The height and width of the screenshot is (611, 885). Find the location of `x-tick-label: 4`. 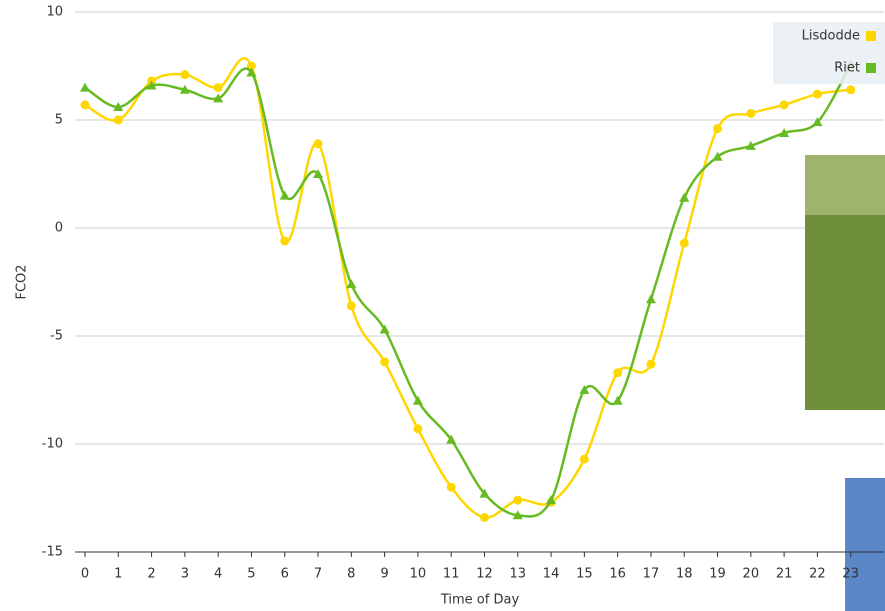

x-tick-label: 4 is located at coordinates (218, 574).